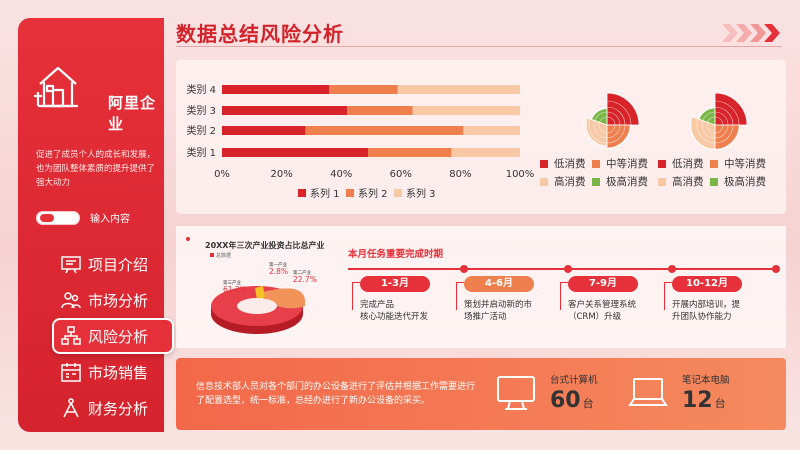 This screenshot has width=800, height=450. I want to click on stage-description: 客户关系管理系统 （CRM）升级, so click(602, 311).